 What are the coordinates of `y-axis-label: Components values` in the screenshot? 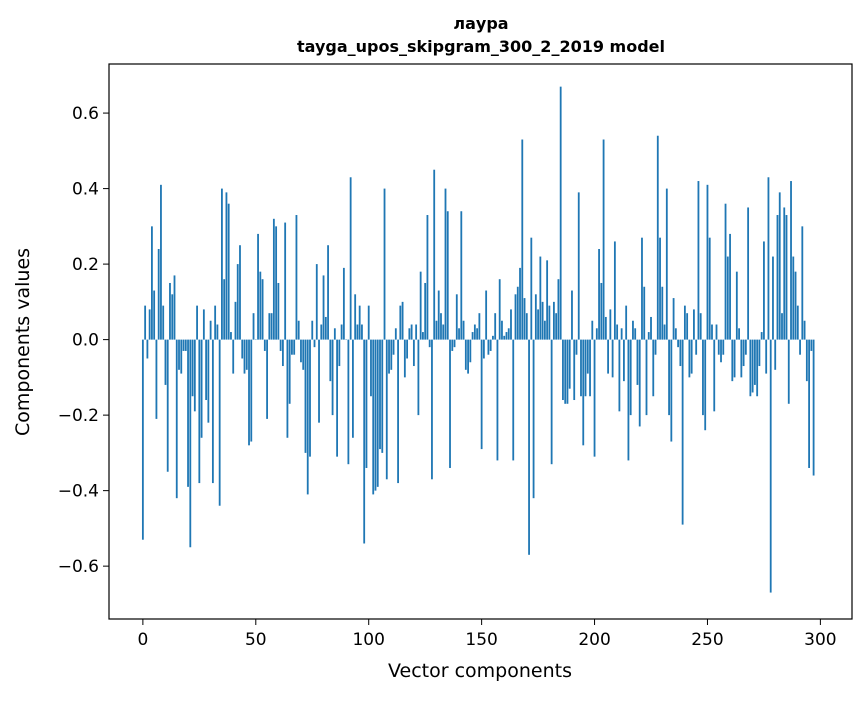 It's located at (23, 342).